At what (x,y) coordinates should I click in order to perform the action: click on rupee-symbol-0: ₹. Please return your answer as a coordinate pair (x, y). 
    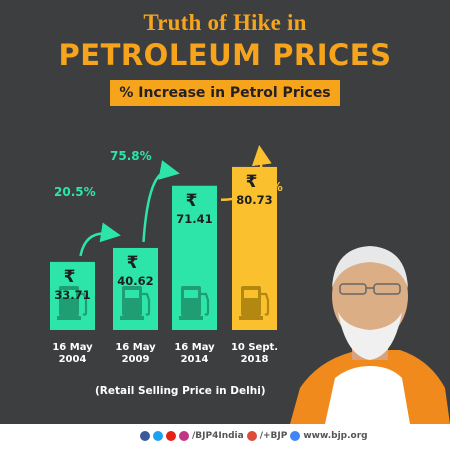
    Looking at the image, I should click on (70, 277).